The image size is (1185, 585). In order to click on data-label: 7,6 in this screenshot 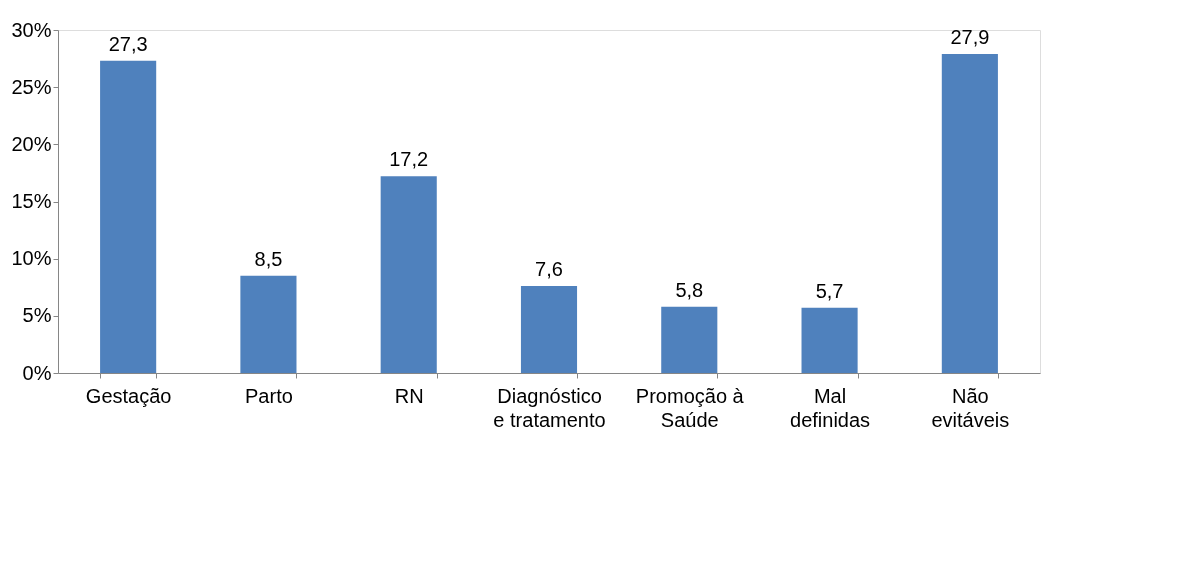, I will do `click(549, 269)`.